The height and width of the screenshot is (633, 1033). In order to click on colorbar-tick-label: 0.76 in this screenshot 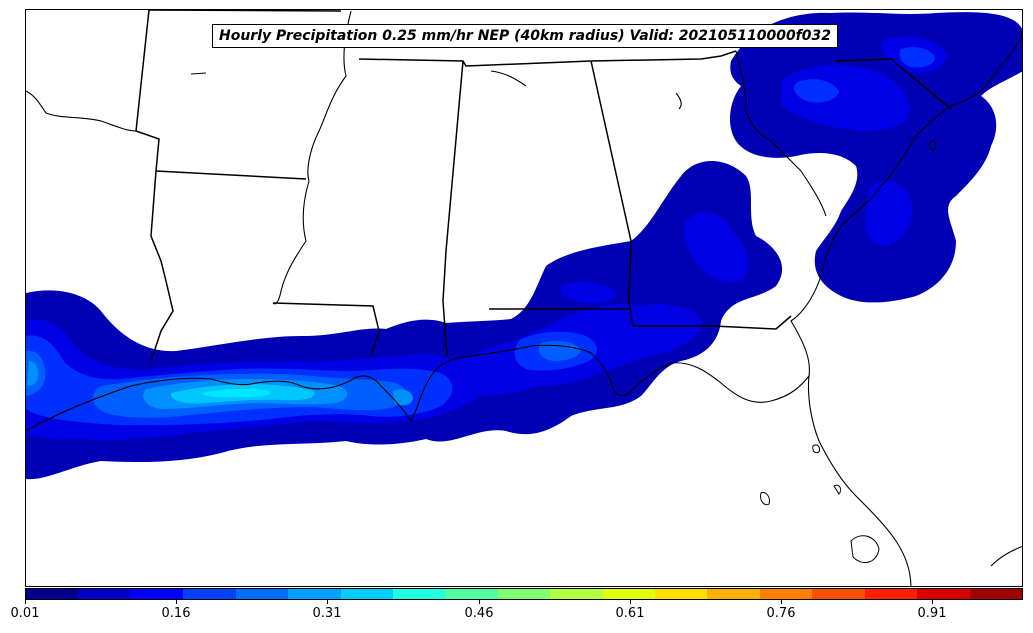, I will do `click(781, 613)`.